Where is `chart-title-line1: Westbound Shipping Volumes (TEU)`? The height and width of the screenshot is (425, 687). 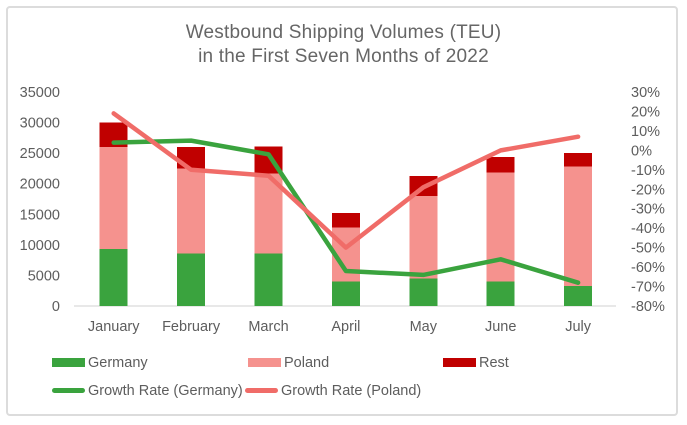 chart-title-line1: Westbound Shipping Volumes (TEU) is located at coordinates (343, 32).